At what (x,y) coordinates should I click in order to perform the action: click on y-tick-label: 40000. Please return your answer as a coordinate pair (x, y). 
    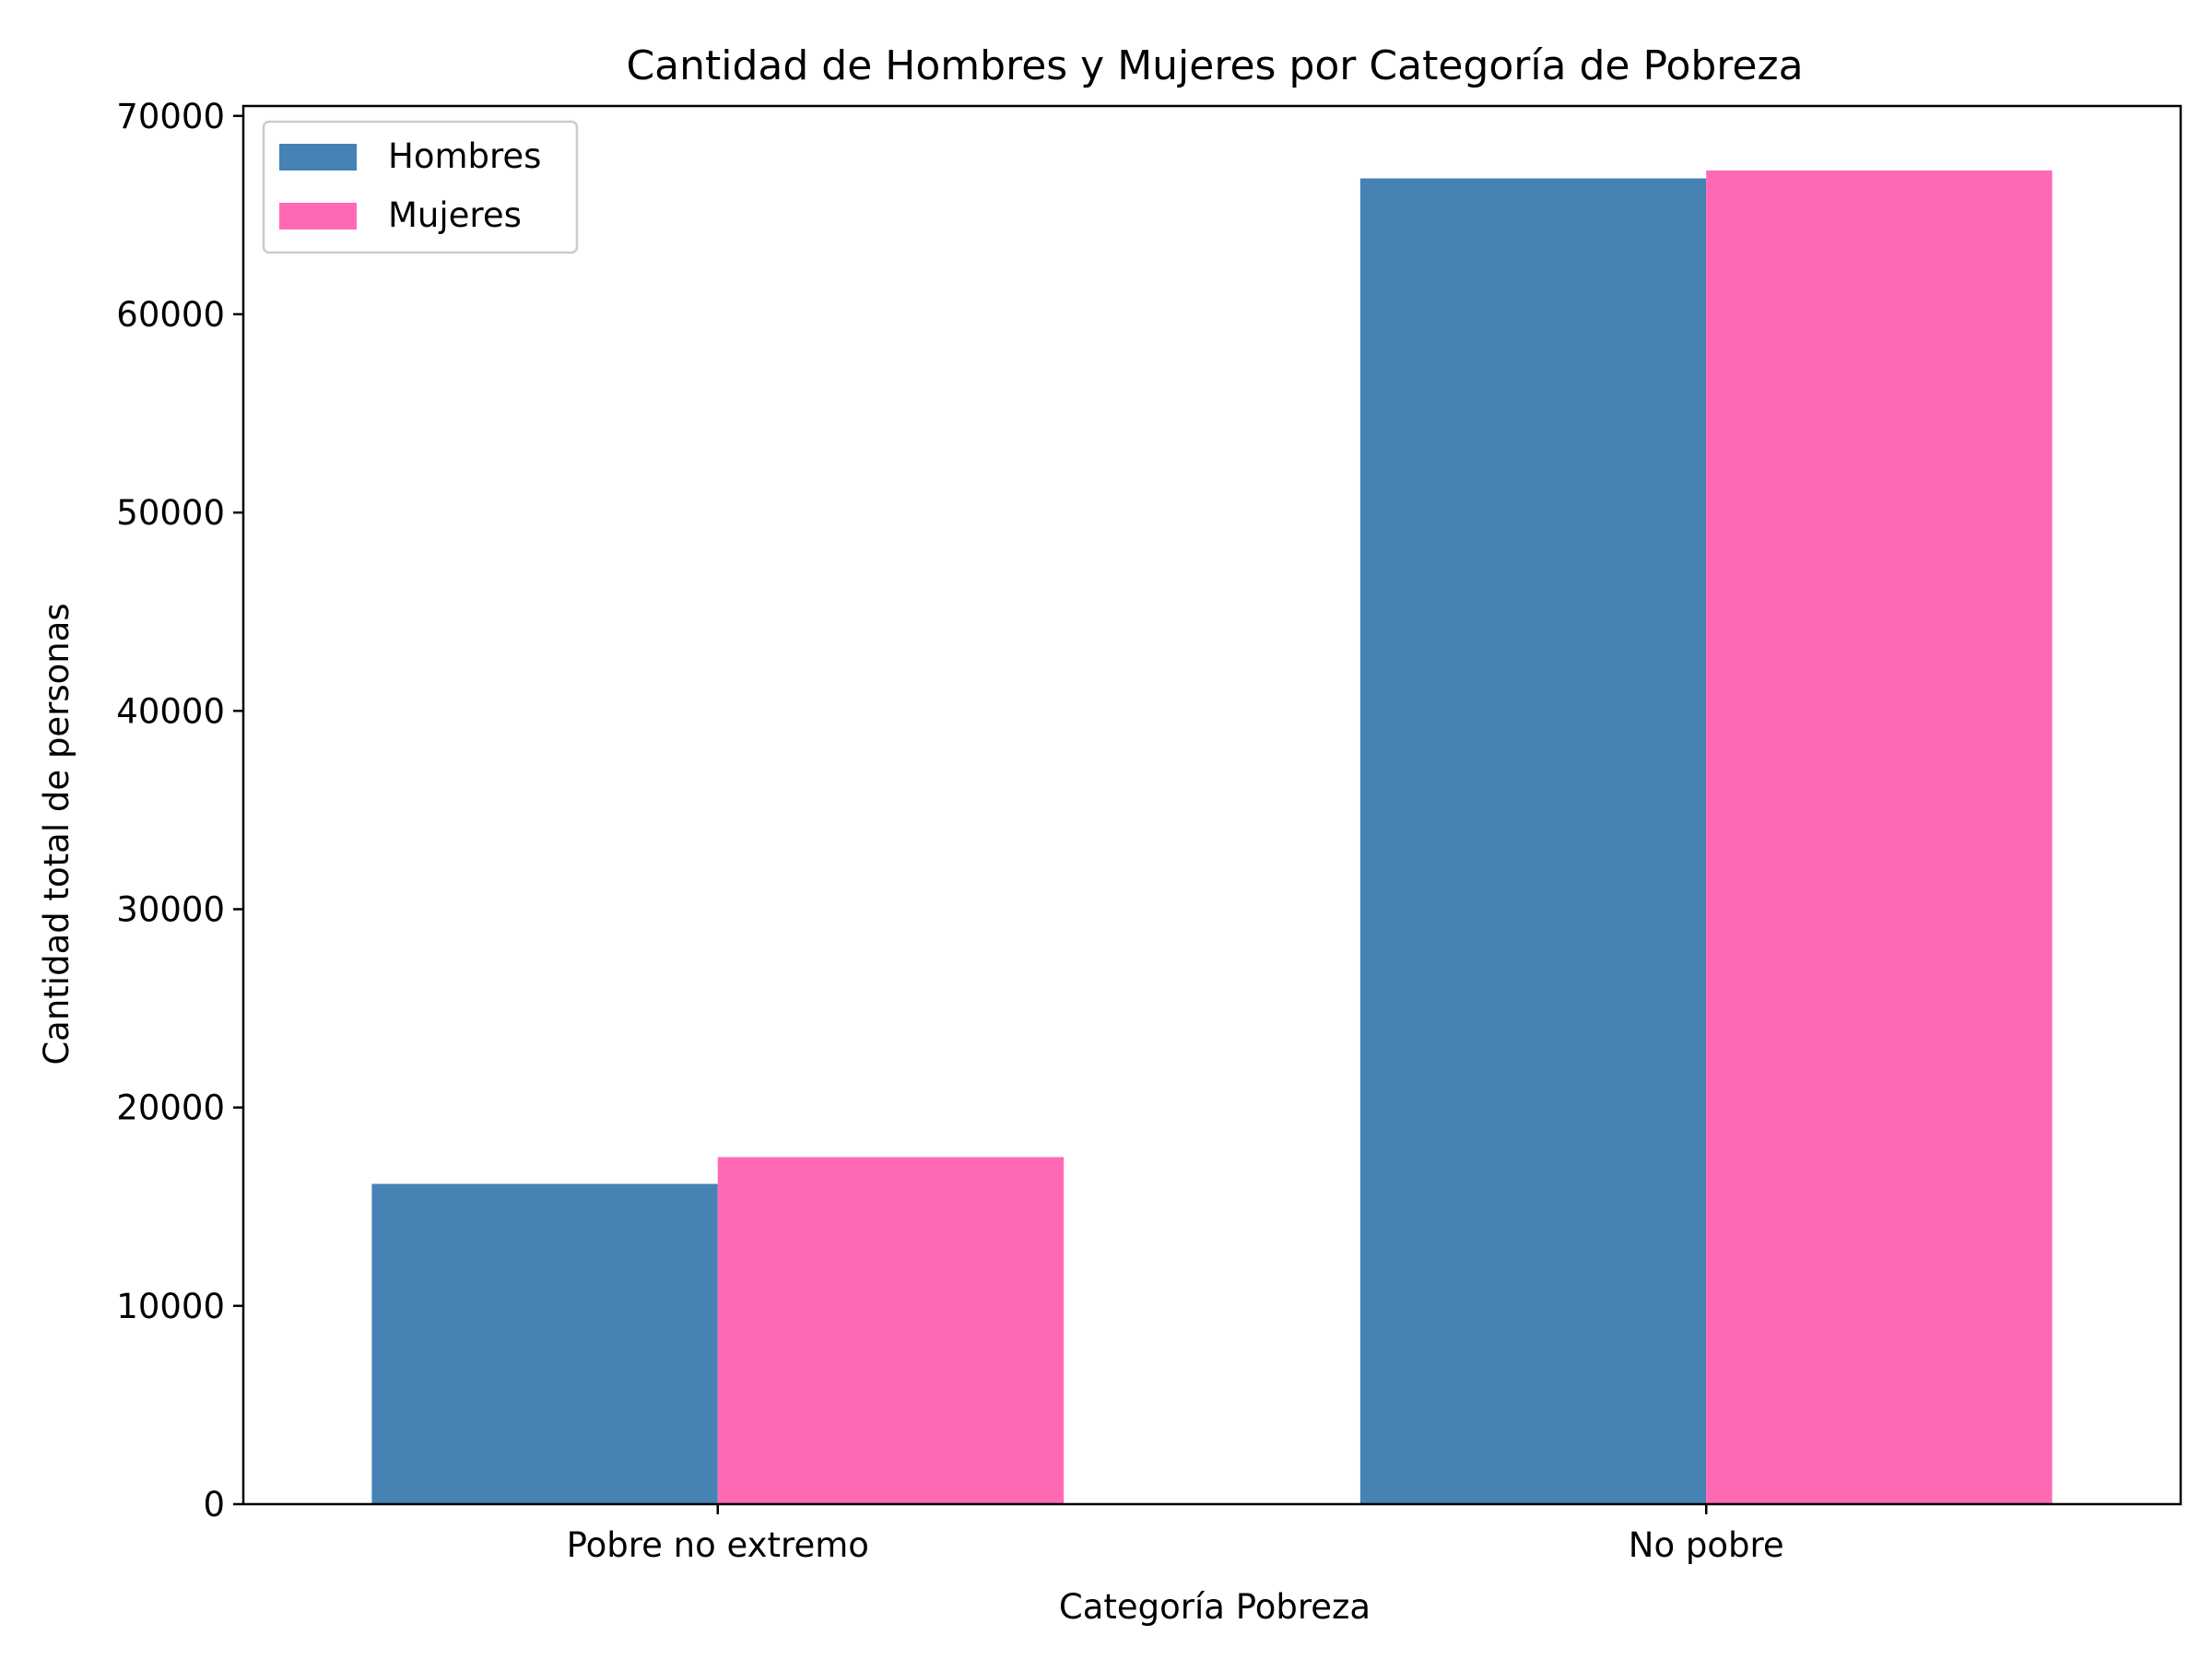
    Looking at the image, I should click on (170, 711).